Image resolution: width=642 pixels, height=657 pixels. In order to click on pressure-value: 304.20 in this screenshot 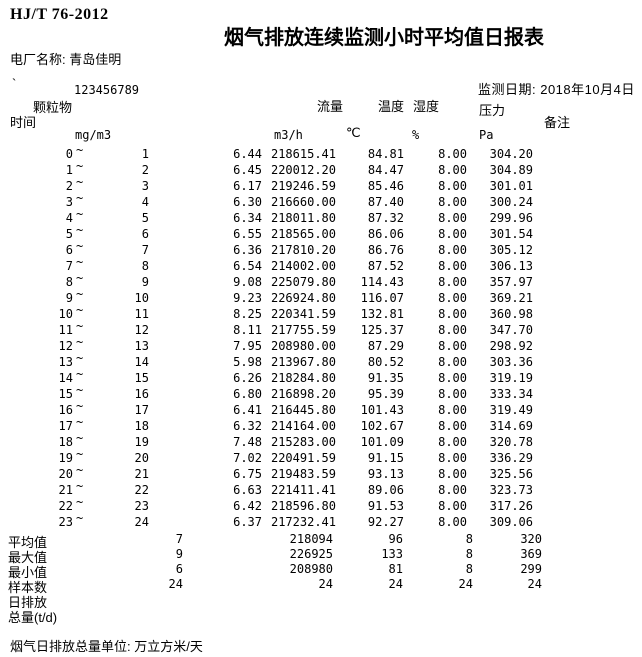, I will do `click(511, 154)`.